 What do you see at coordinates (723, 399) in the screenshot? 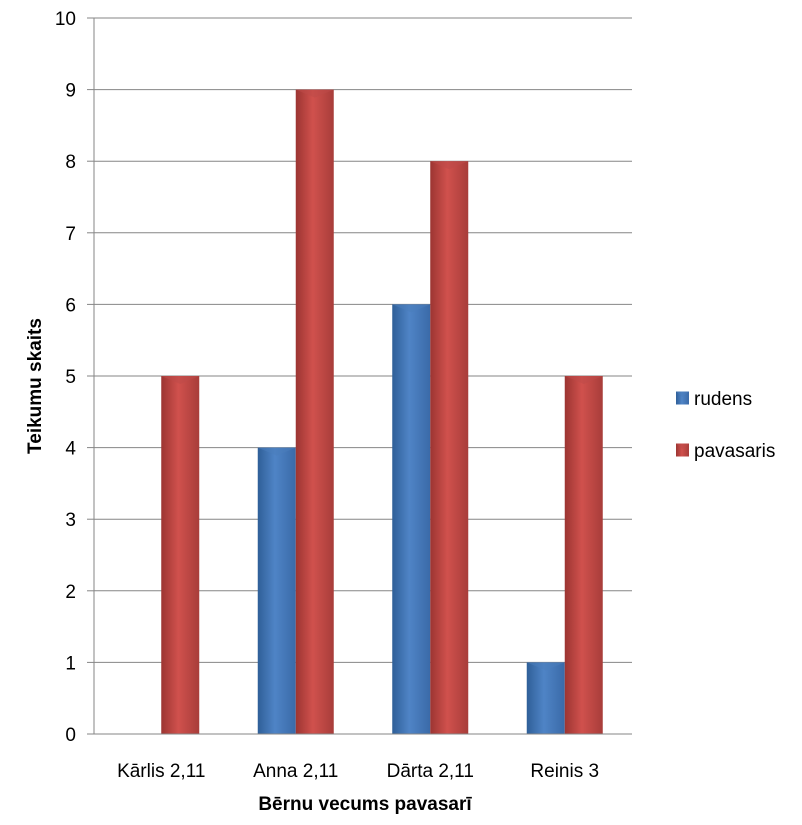
I see `legend-label: rudens` at bounding box center [723, 399].